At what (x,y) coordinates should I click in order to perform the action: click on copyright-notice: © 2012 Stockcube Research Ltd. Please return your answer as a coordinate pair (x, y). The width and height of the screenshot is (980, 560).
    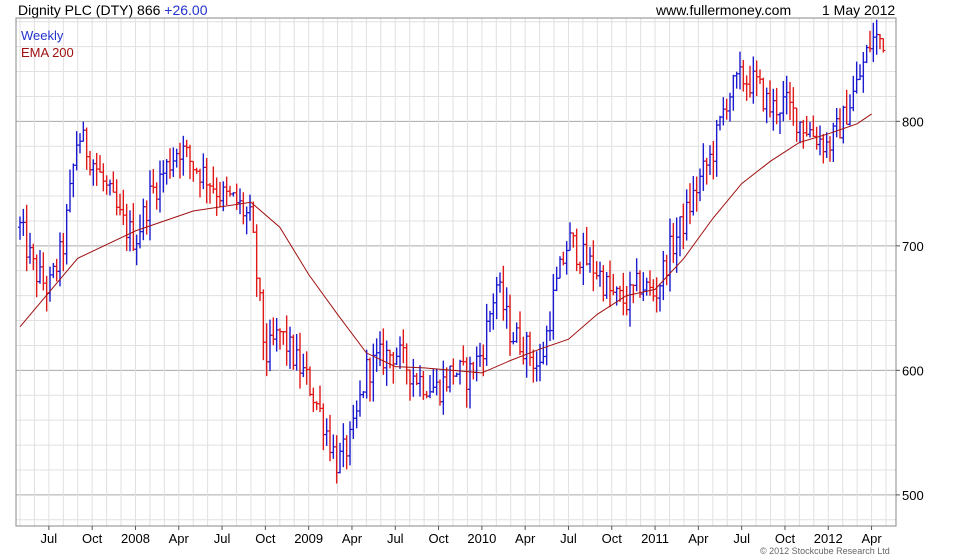
    Looking at the image, I should click on (825, 551).